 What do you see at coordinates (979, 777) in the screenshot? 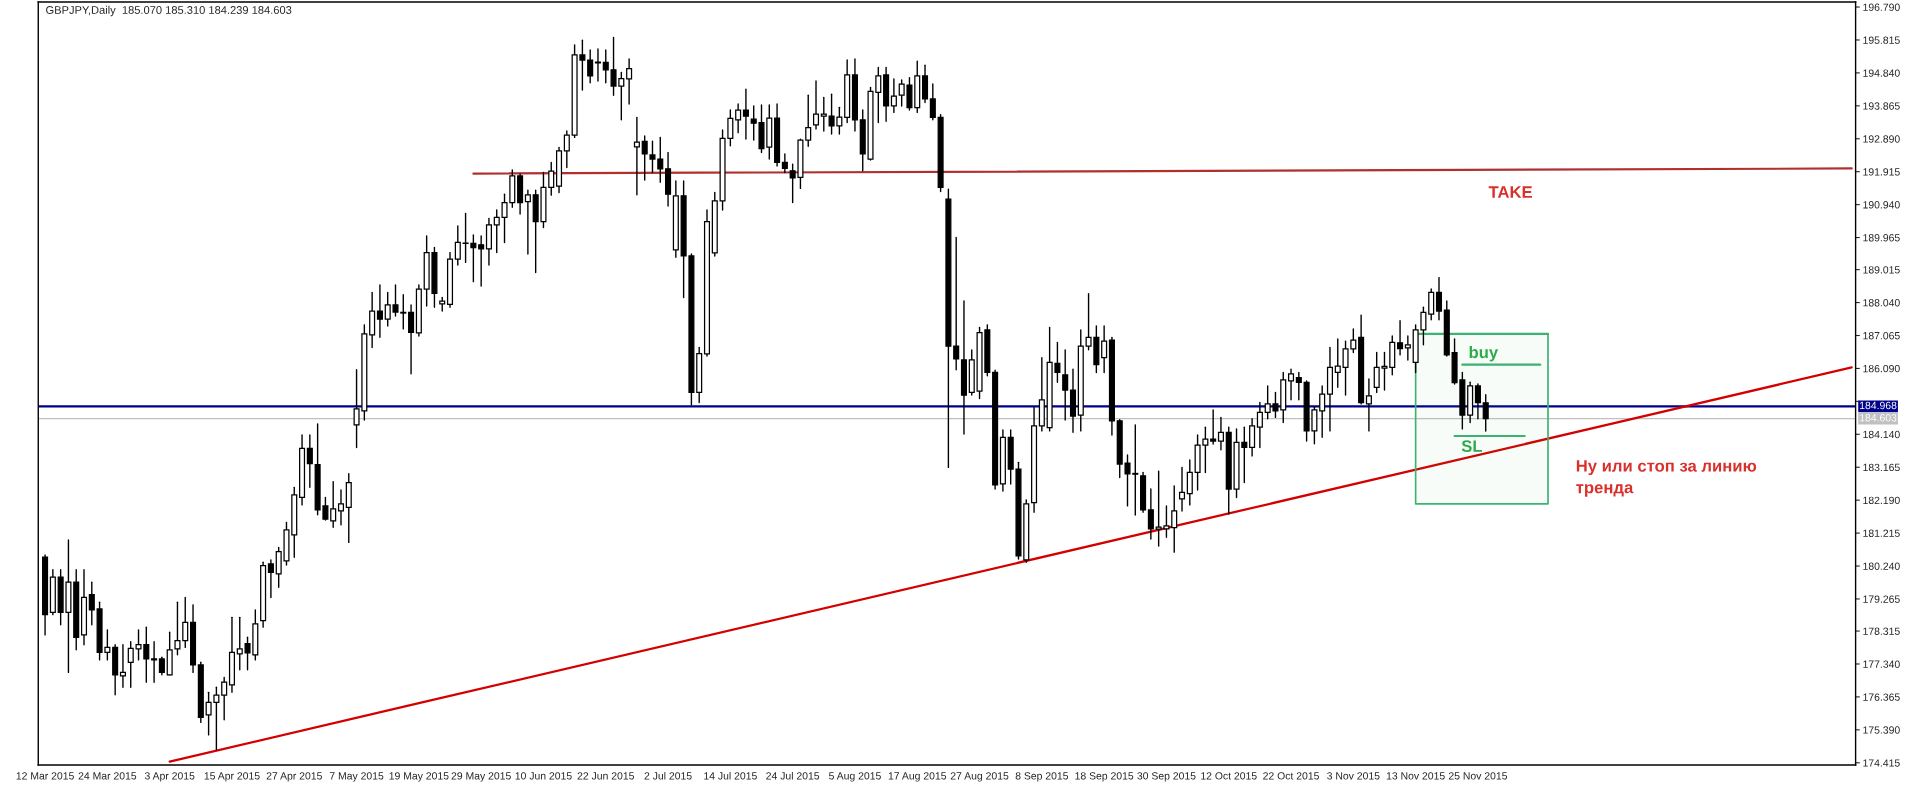
I see `x-tick-label: 27 Aug 2015` at bounding box center [979, 777].